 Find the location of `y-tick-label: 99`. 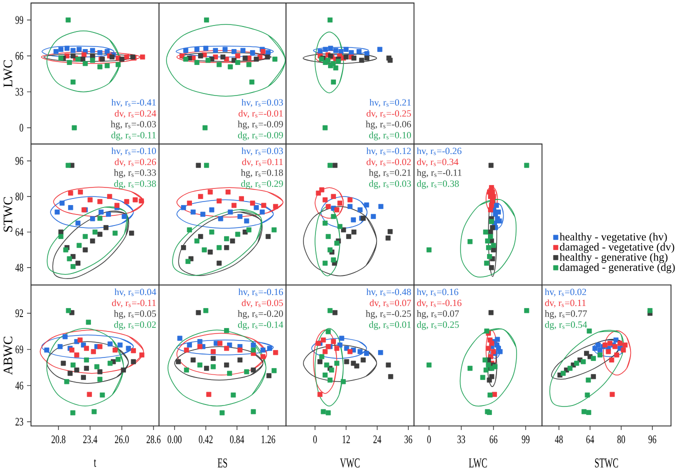

y-tick-label: 99 is located at coordinates (19, 20).